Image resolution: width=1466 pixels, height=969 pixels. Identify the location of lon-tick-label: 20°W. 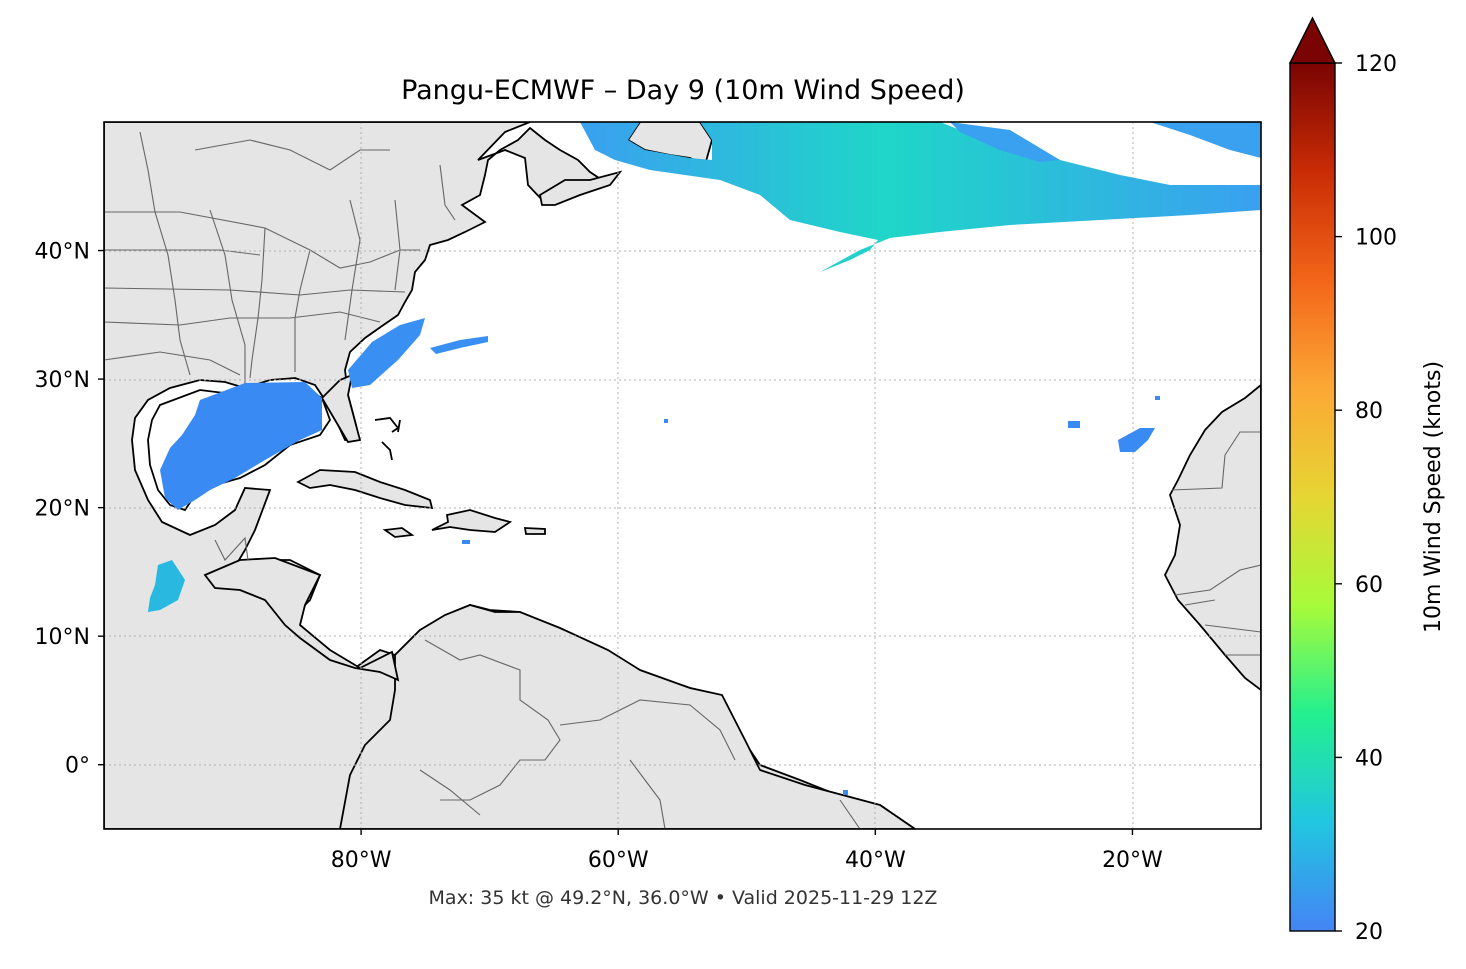
(1132, 860).